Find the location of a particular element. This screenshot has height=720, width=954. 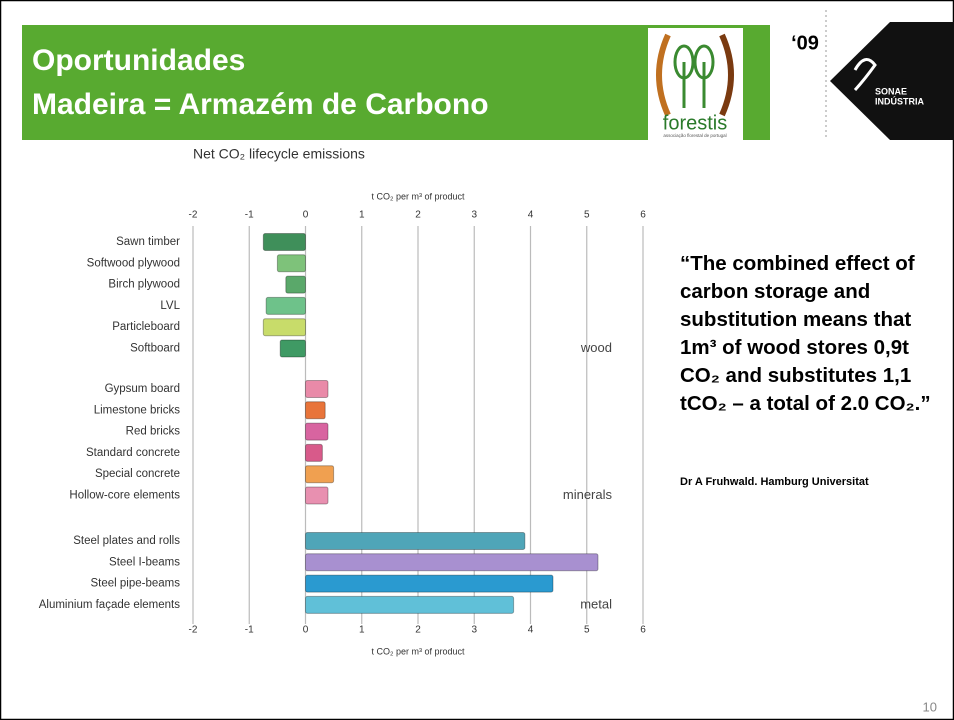

y-tick-label: LVL is located at coordinates (170, 306).